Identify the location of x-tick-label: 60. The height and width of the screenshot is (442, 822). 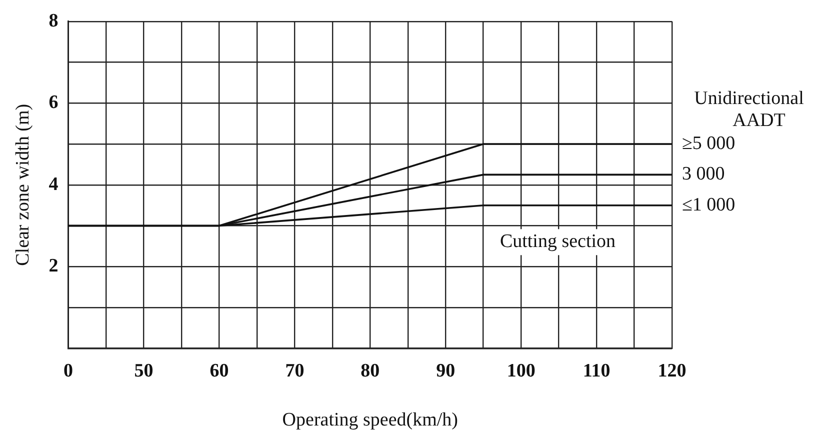
(219, 371).